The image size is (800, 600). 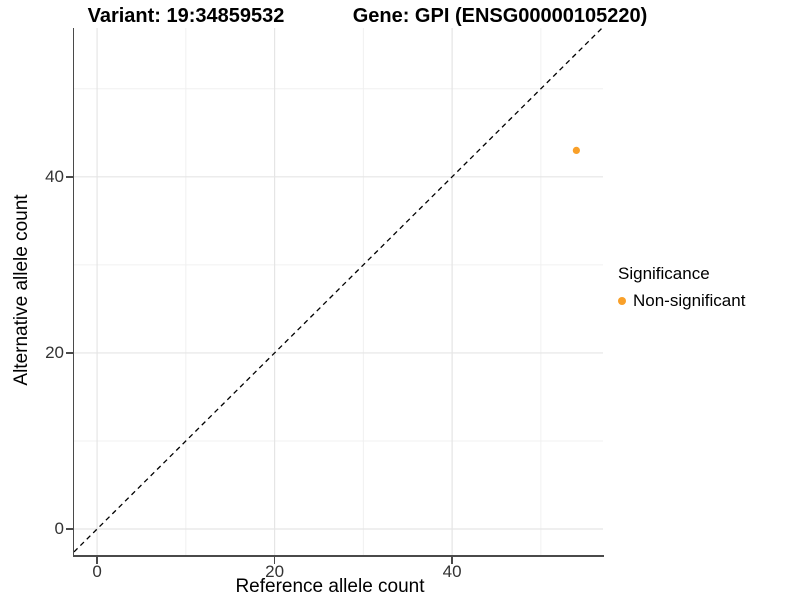 I want to click on y-axis-line, so click(x=73, y=292).